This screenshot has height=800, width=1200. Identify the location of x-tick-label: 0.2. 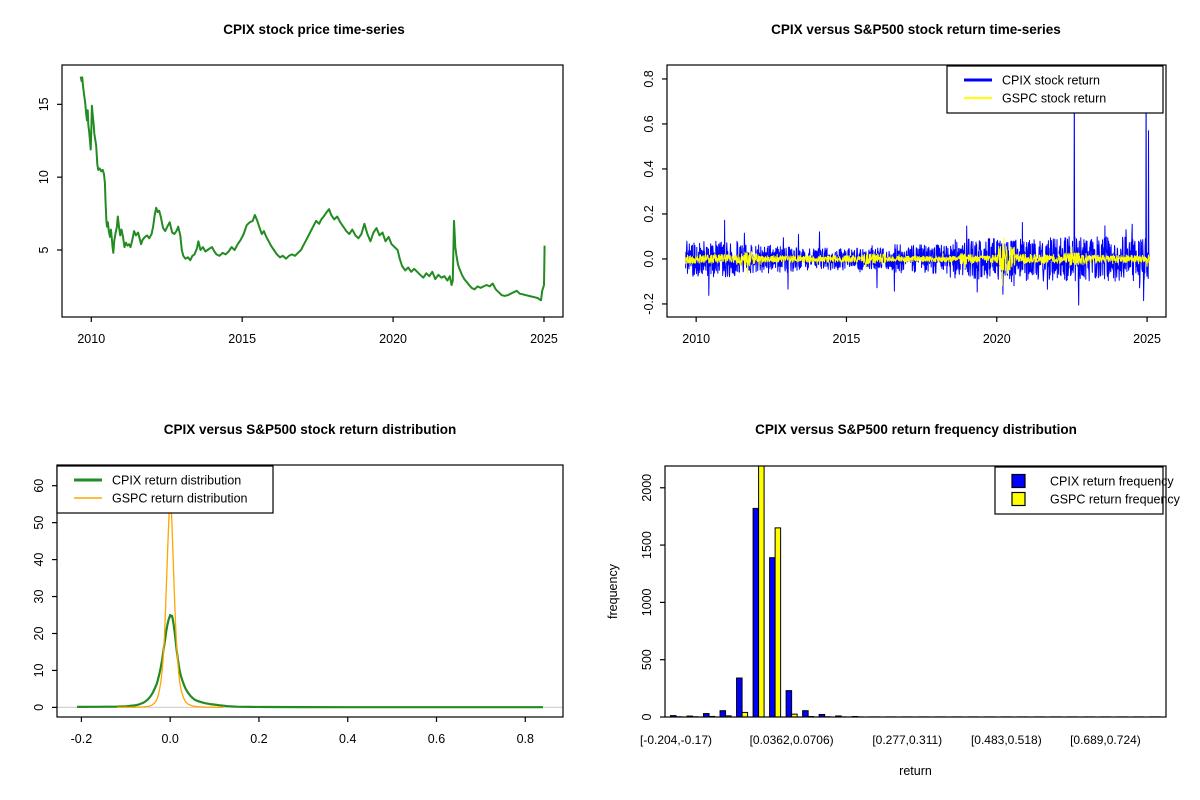
(258, 739).